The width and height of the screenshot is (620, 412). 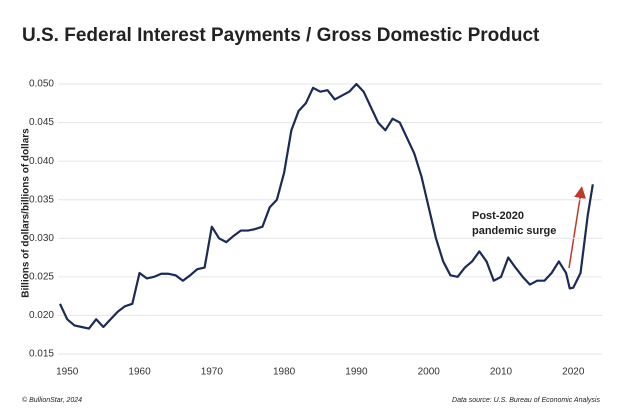 What do you see at coordinates (514, 231) in the screenshot?
I see `annotation: pandemic surge` at bounding box center [514, 231].